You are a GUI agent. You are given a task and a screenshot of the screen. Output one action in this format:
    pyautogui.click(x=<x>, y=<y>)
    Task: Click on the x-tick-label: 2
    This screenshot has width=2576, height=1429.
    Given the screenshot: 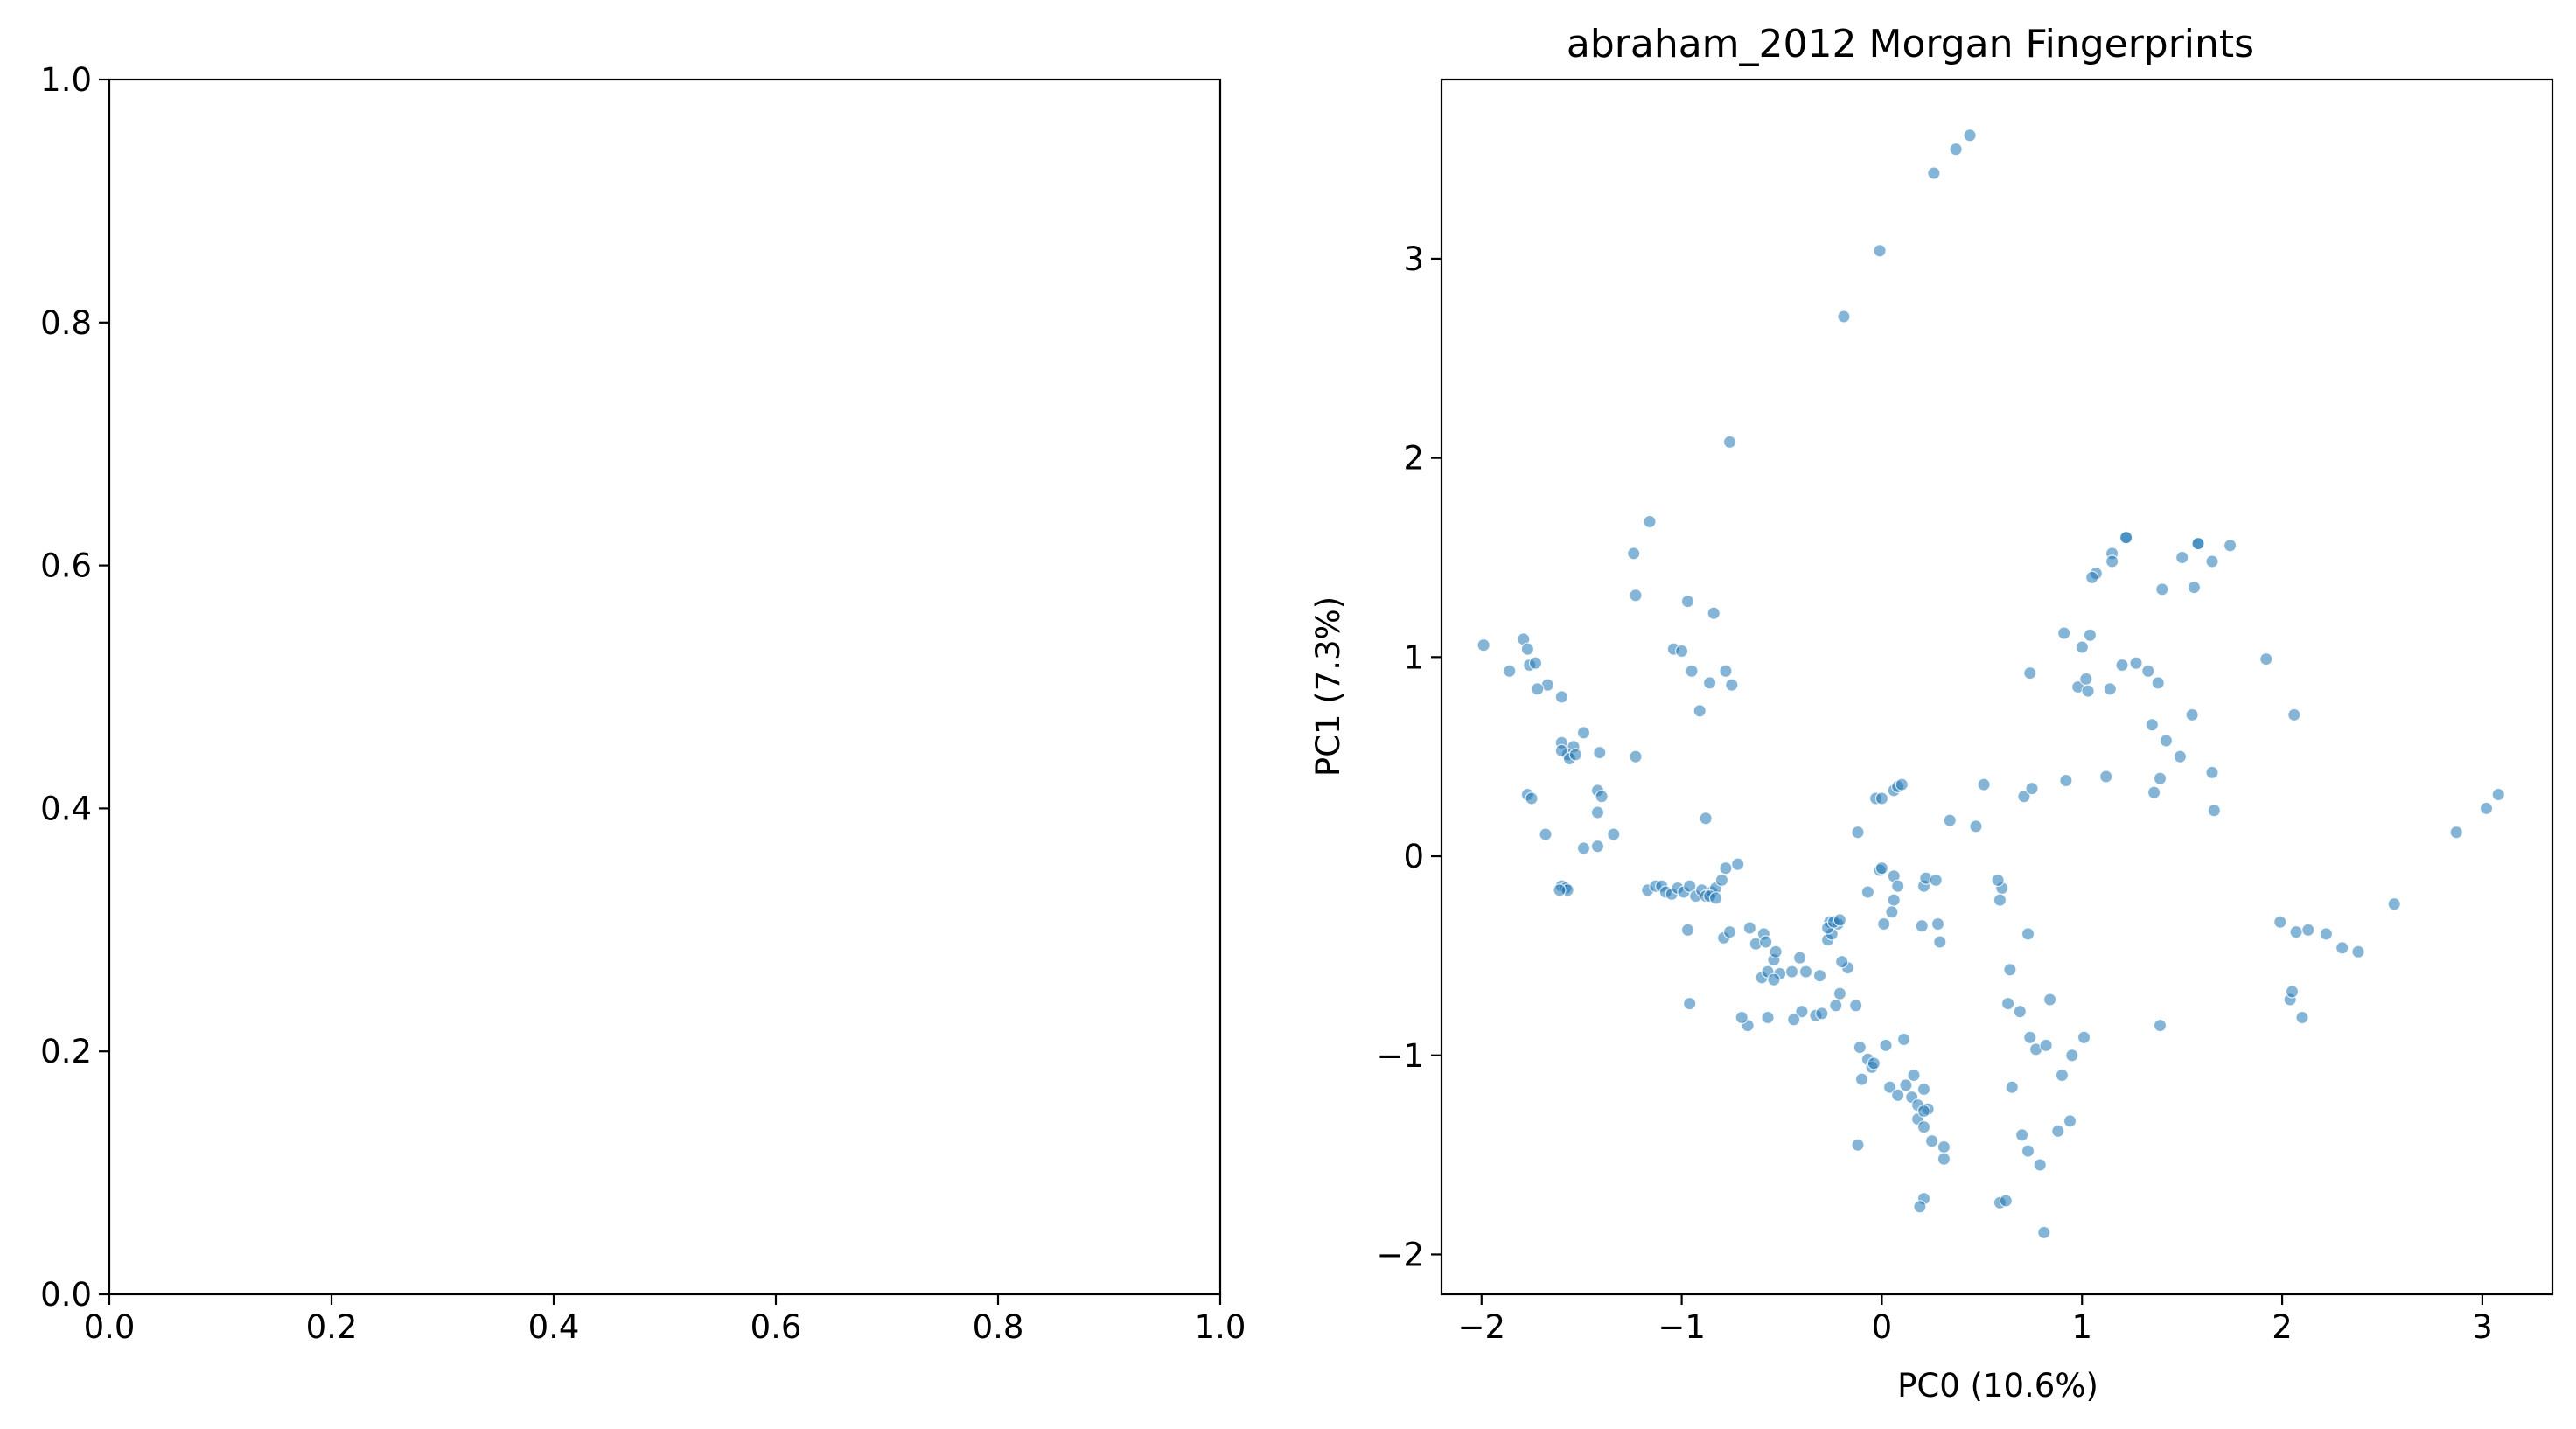 What is the action you would take?
    pyautogui.click(x=2282, y=1327)
    